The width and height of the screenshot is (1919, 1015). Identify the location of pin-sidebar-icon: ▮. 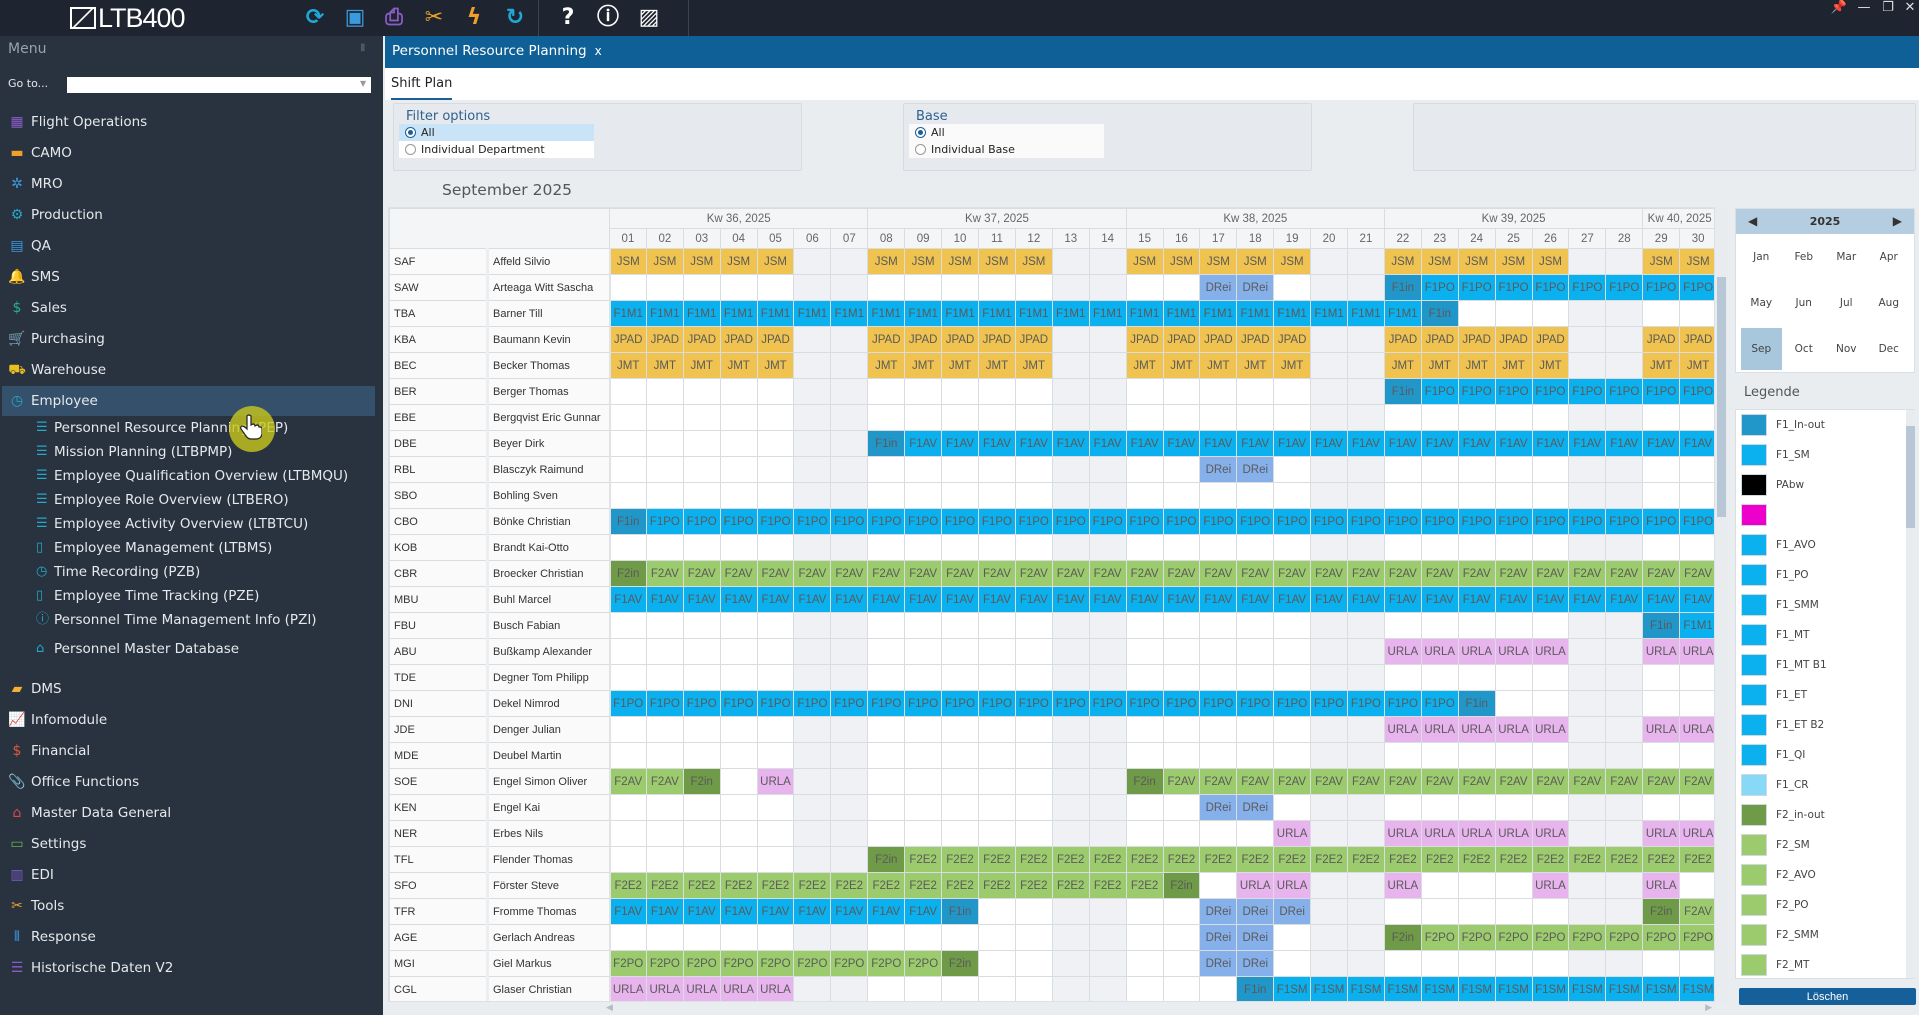
(363, 47).